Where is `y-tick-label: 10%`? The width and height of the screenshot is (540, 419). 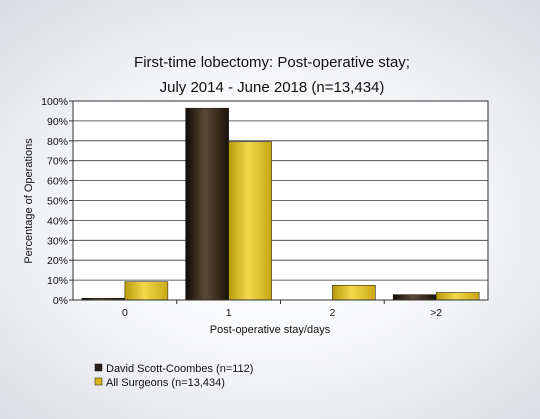
y-tick-label: 10% is located at coordinates (57, 281).